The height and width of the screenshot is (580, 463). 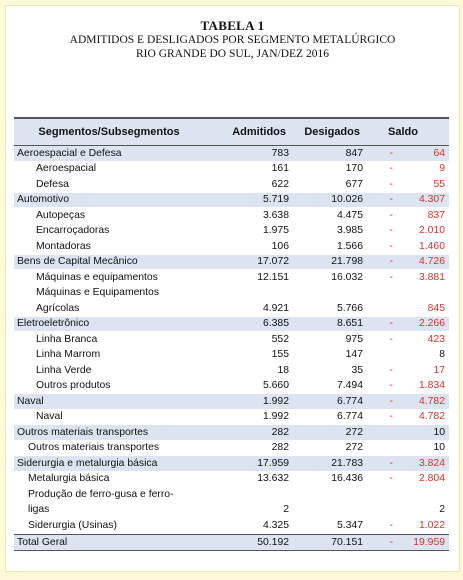 What do you see at coordinates (275, 308) in the screenshot?
I see `admitidos-cell: 4.921` at bounding box center [275, 308].